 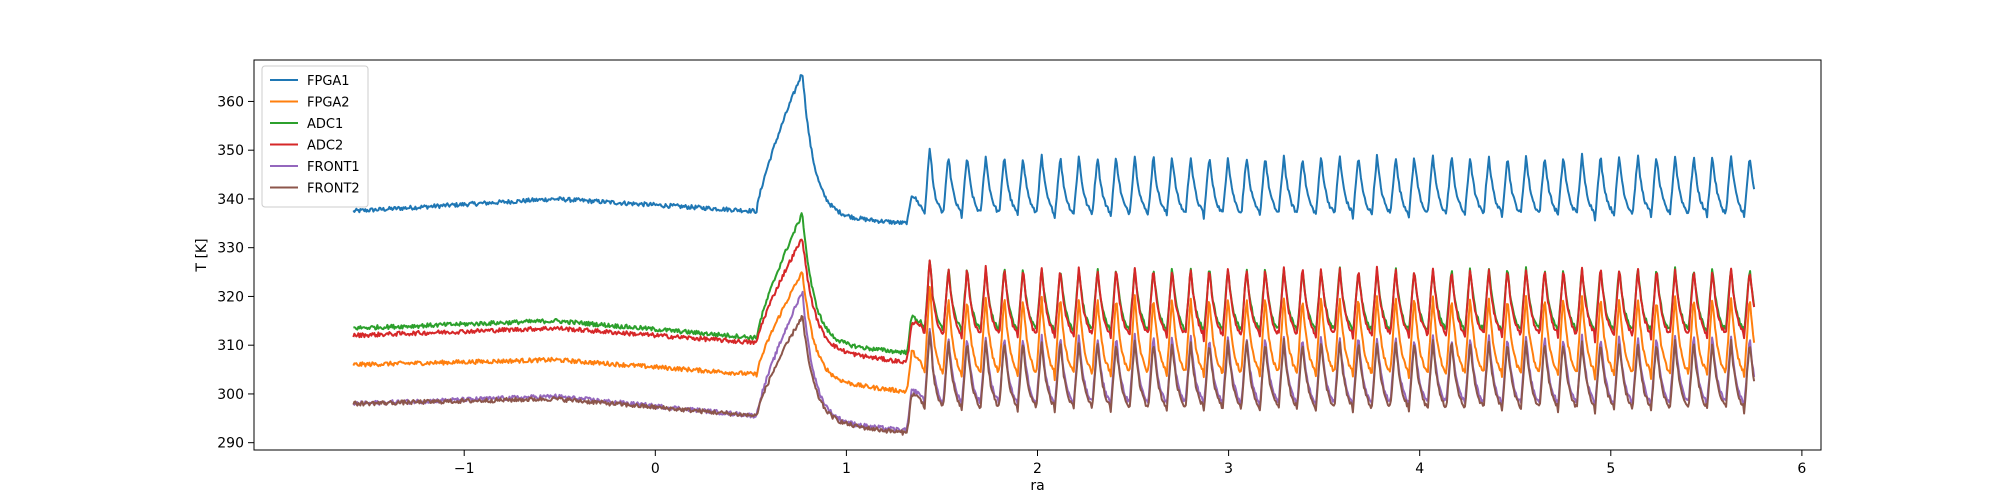 I want to click on y-tick-label: 310, so click(x=230, y=346).